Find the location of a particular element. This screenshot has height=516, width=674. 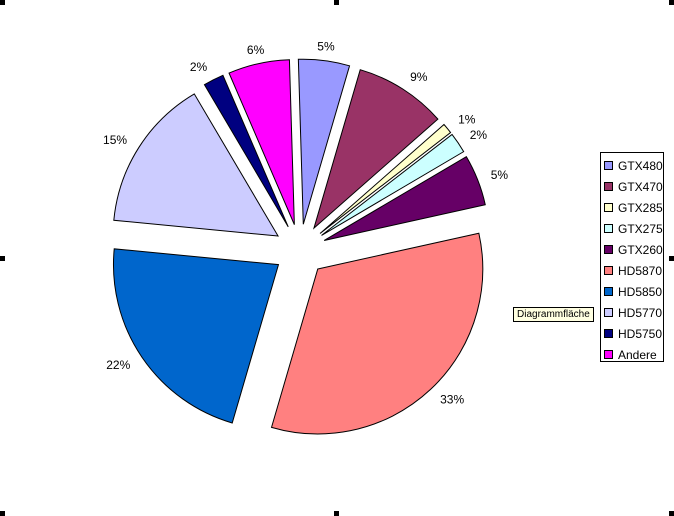

legend-item-andere: Andere is located at coordinates (634, 354).